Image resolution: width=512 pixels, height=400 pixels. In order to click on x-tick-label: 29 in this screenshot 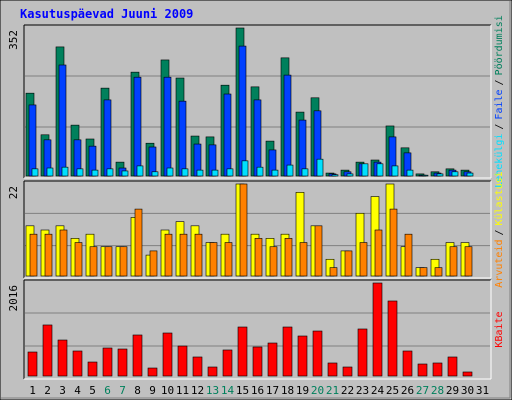, I will do `click(452, 390)`.